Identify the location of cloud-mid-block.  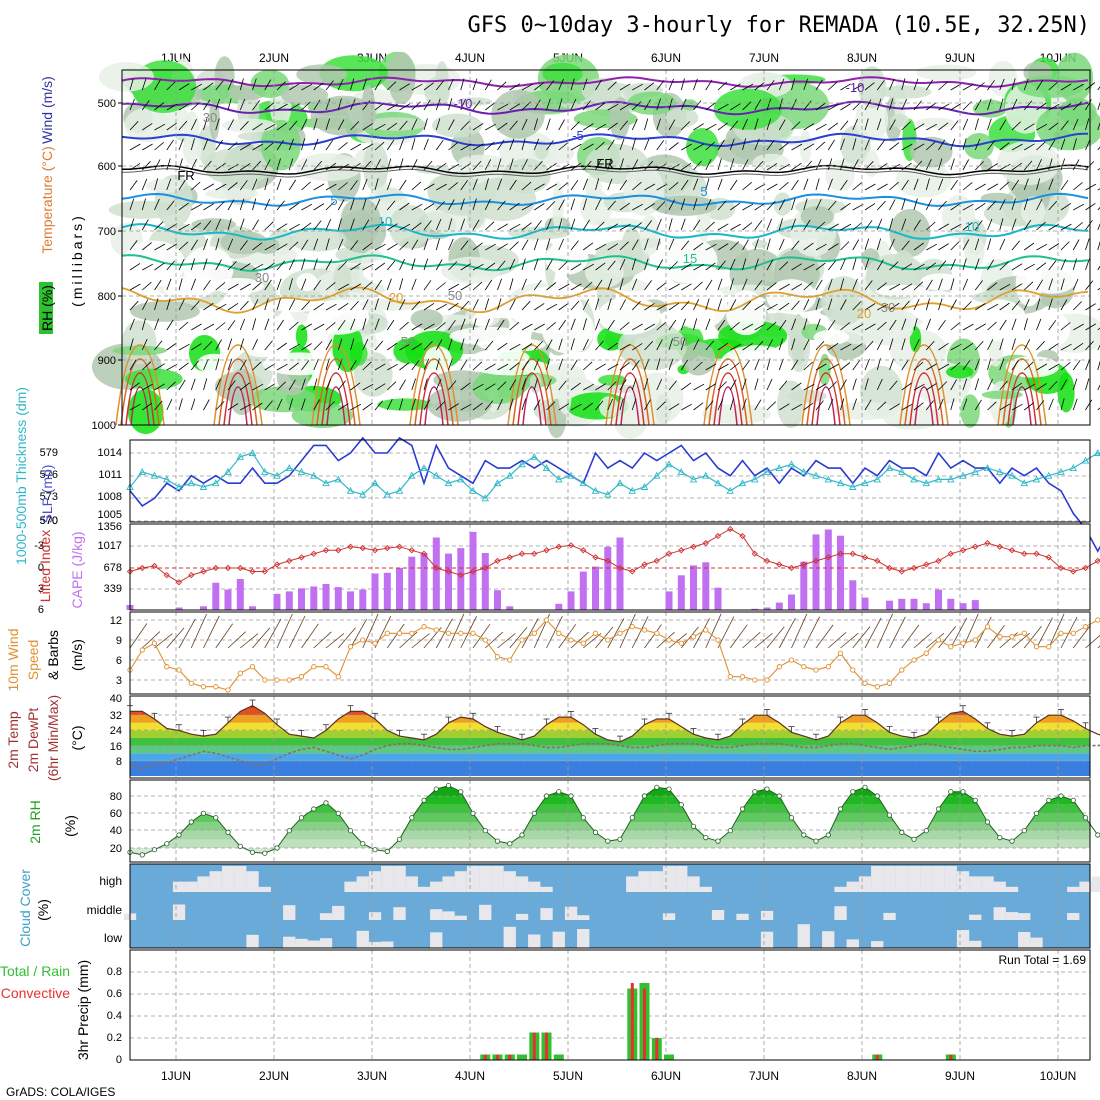
(571, 913).